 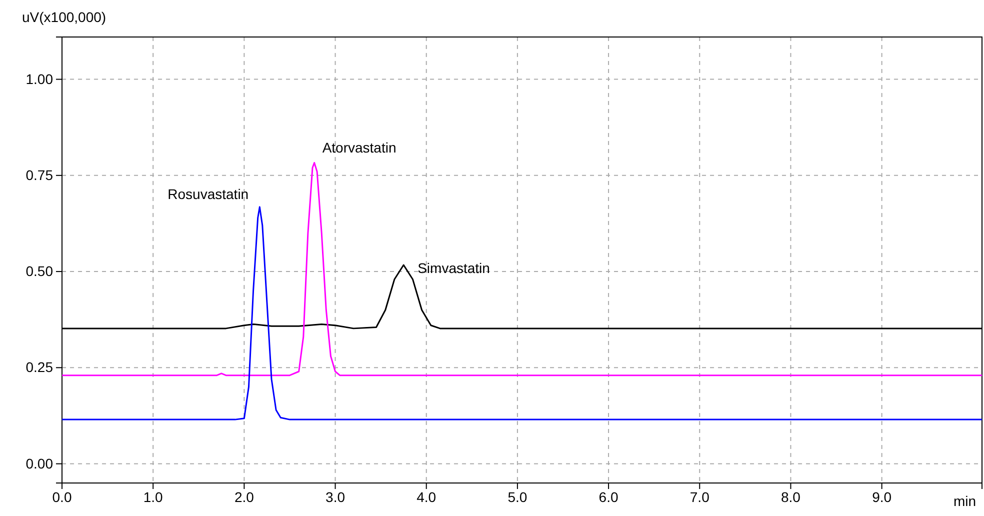 I want to click on y-tick-label: 1.00, so click(x=40, y=78).